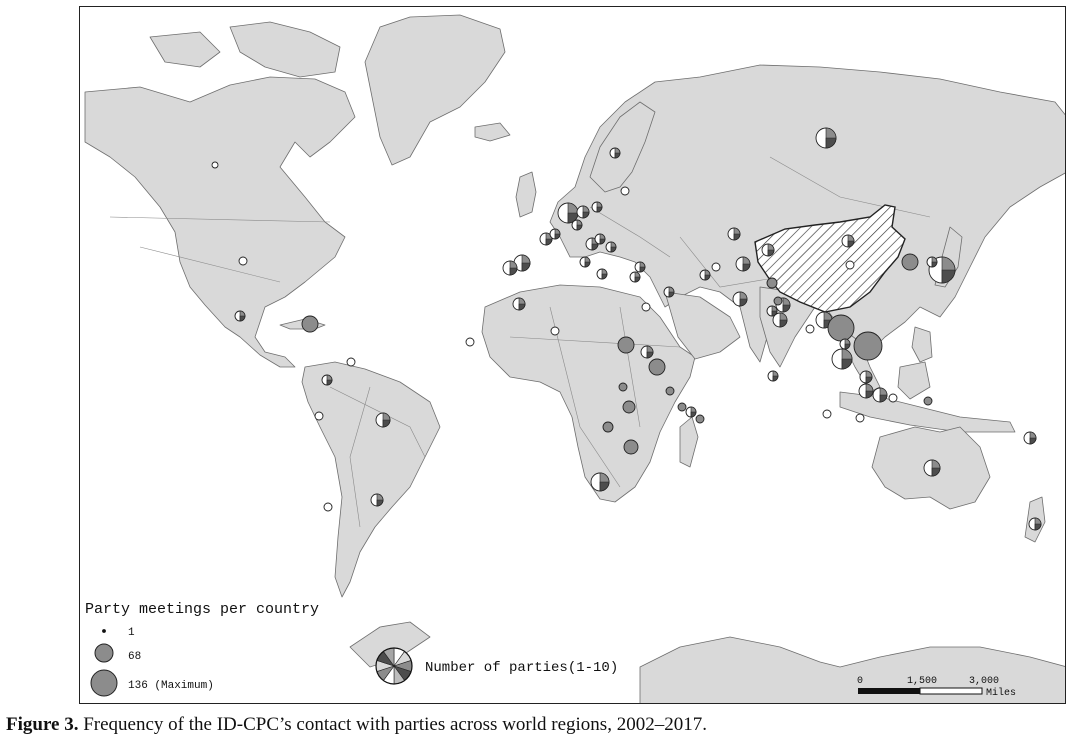 The image size is (1080, 744). I want to click on legend-pie-outline, so click(394, 666).